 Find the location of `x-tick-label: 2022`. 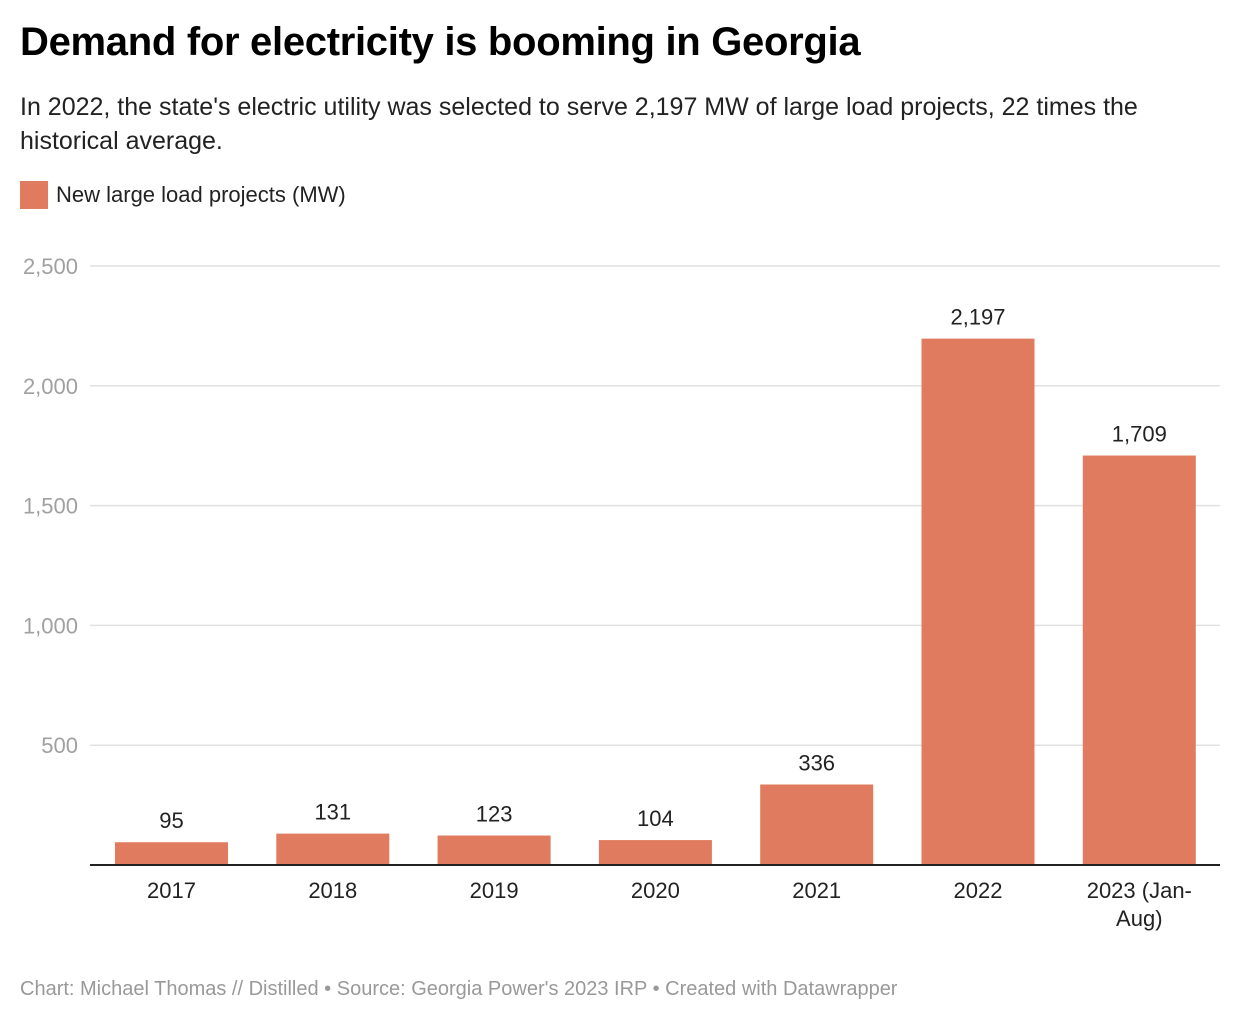

x-tick-label: 2022 is located at coordinates (978, 890).